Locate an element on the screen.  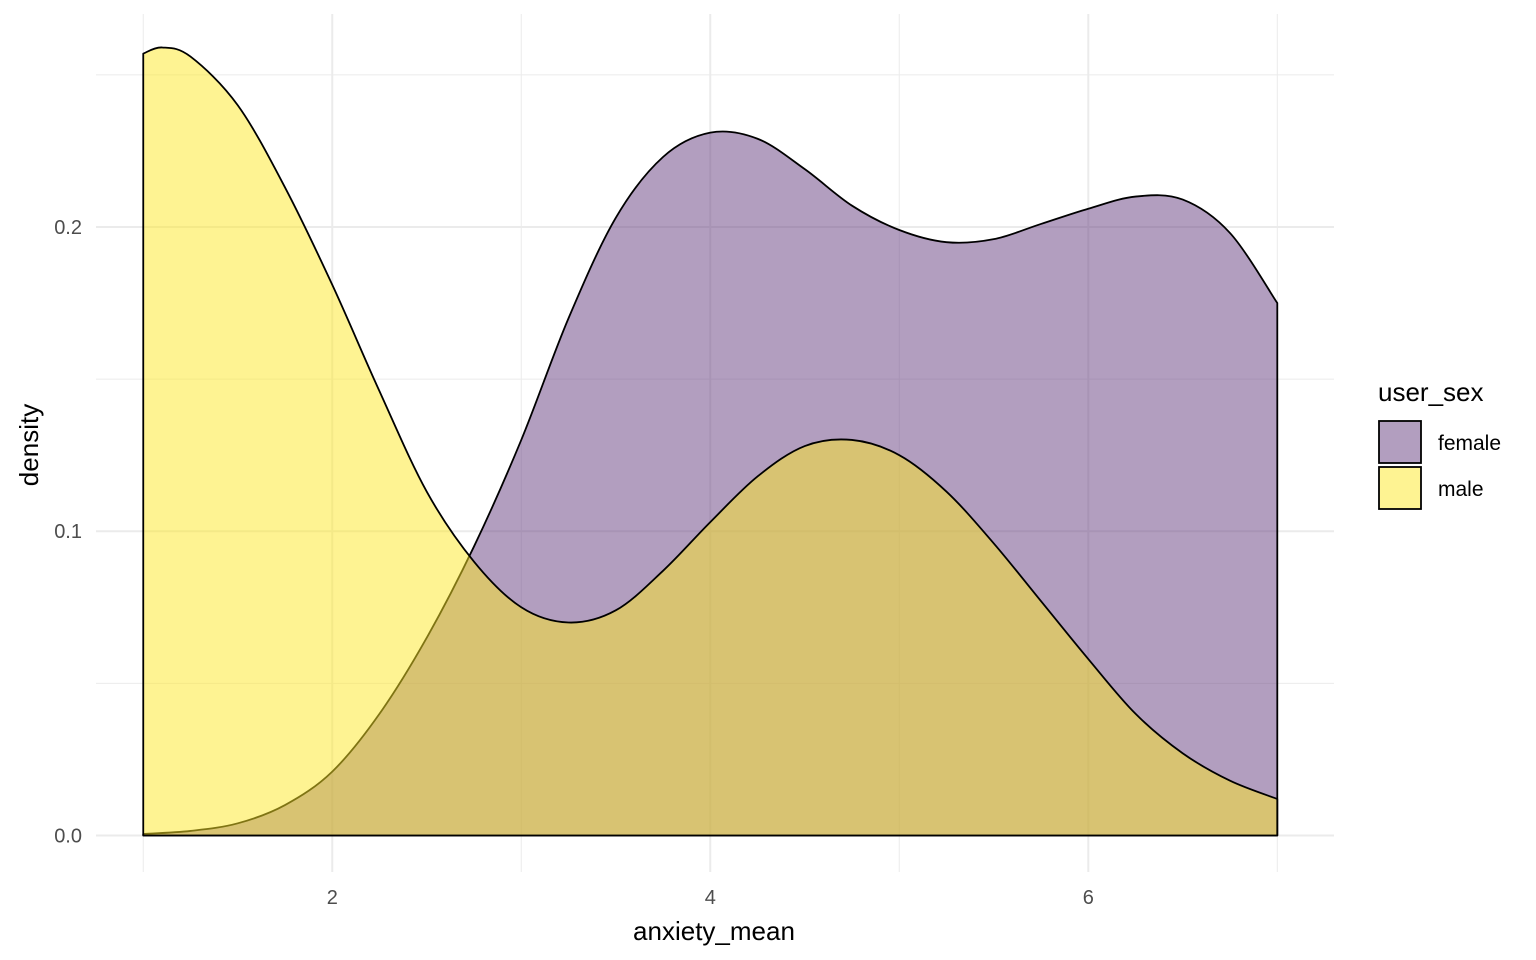
y-axis-ticks: 0.0 0.1 0.2 is located at coordinates (68, 532).